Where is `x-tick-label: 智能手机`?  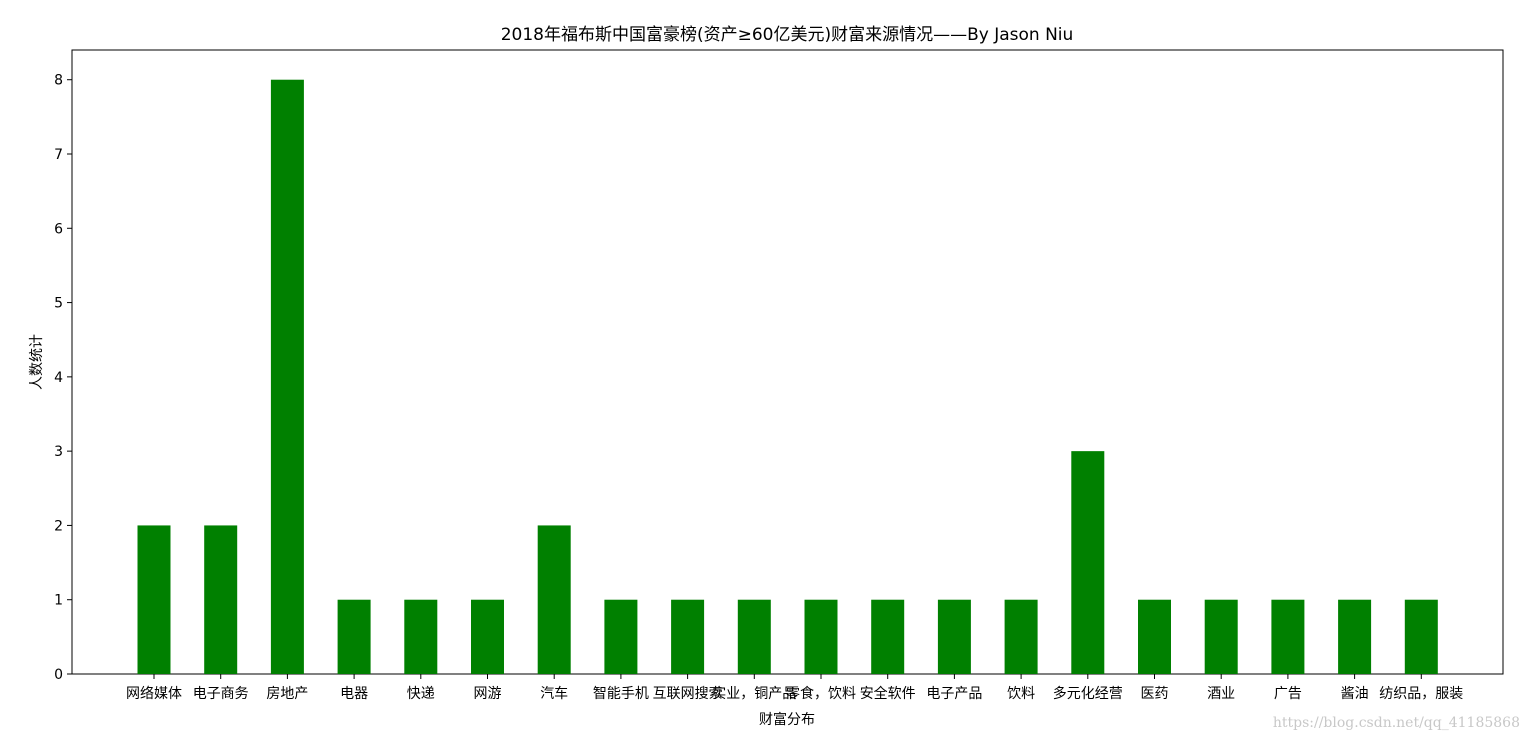 x-tick-label: 智能手机 is located at coordinates (621, 694).